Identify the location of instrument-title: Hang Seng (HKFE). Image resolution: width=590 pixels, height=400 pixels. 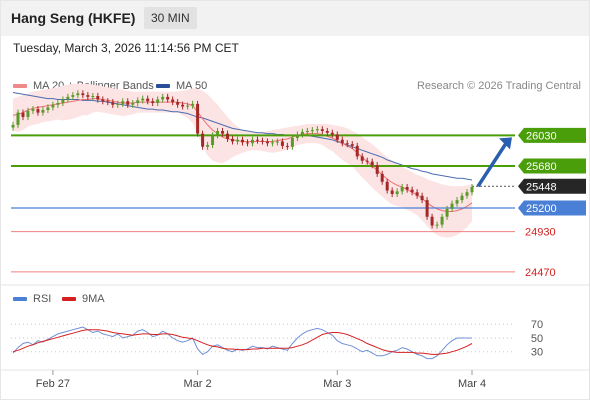
(73, 18).